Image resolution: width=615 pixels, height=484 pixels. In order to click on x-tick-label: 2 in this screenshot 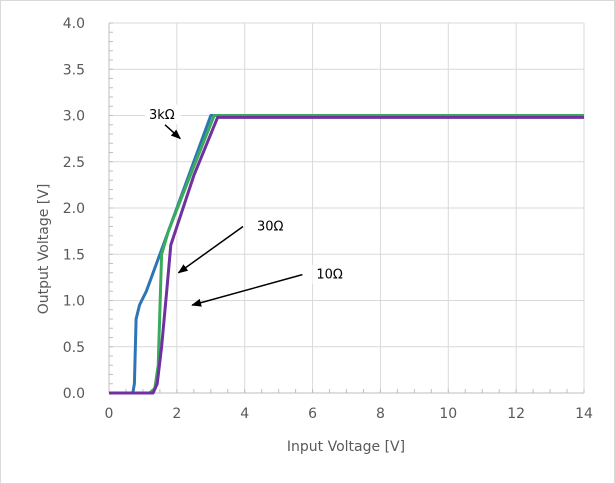, I will do `click(176, 414)`.